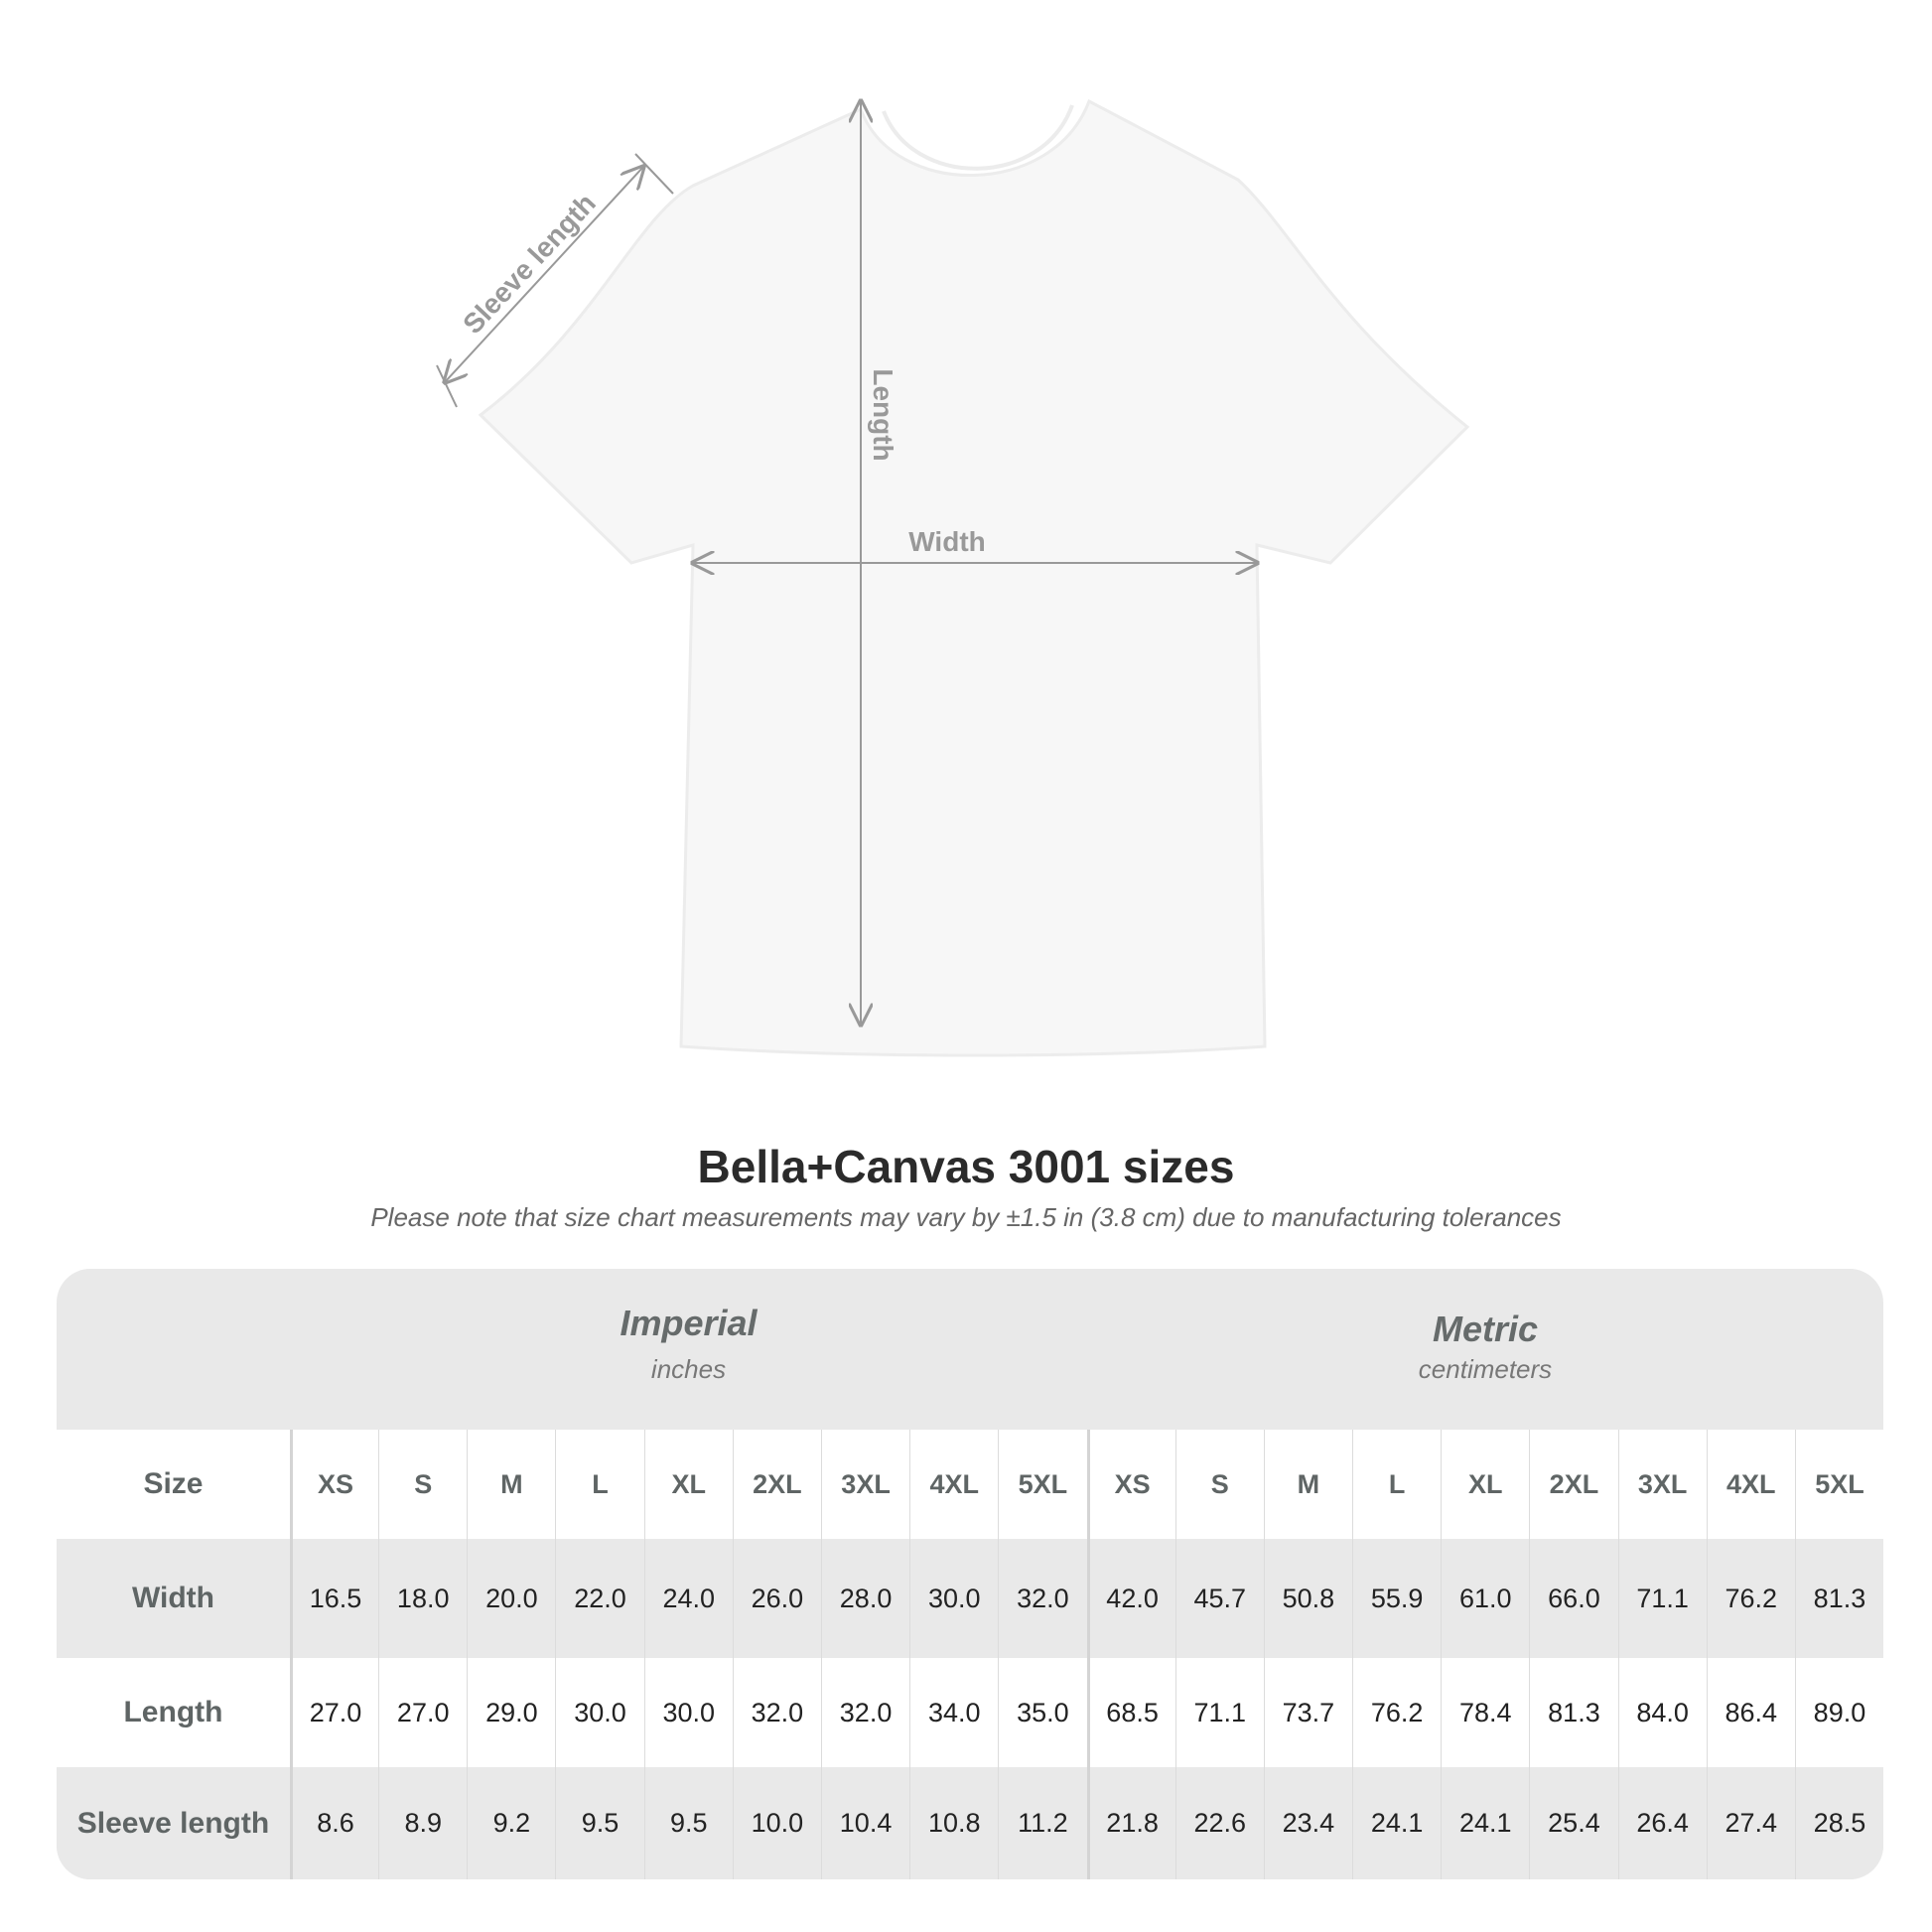 The height and width of the screenshot is (1932, 1932). Describe the element at coordinates (689, 1323) in the screenshot. I see `imperial-label: Imperial` at that location.